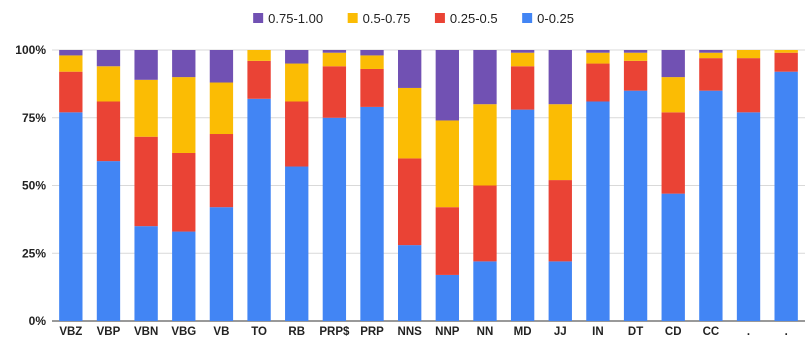 Image resolution: width=810 pixels, height=338 pixels. What do you see at coordinates (523, 332) in the screenshot?
I see `x-tick-label: MD` at bounding box center [523, 332].